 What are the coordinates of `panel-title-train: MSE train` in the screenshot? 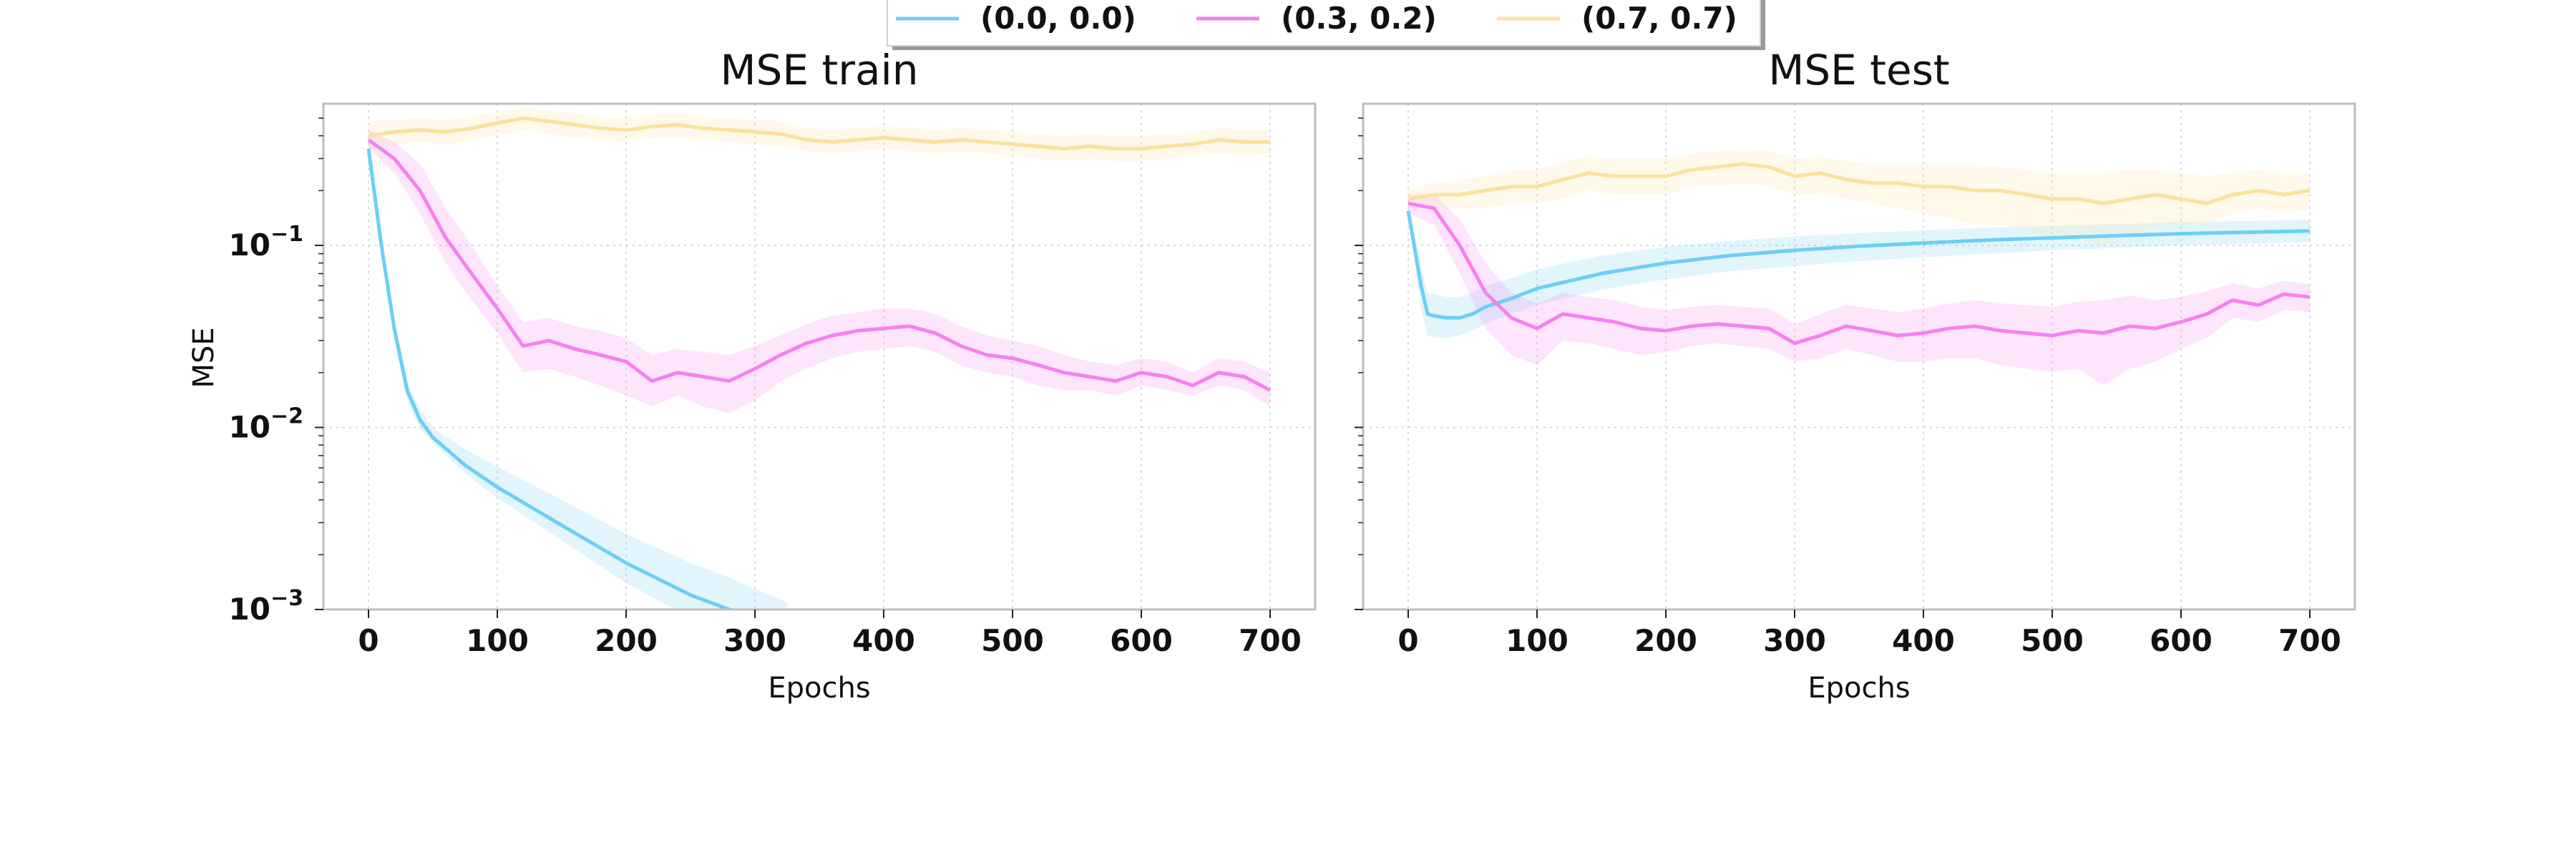 It's located at (820, 70).